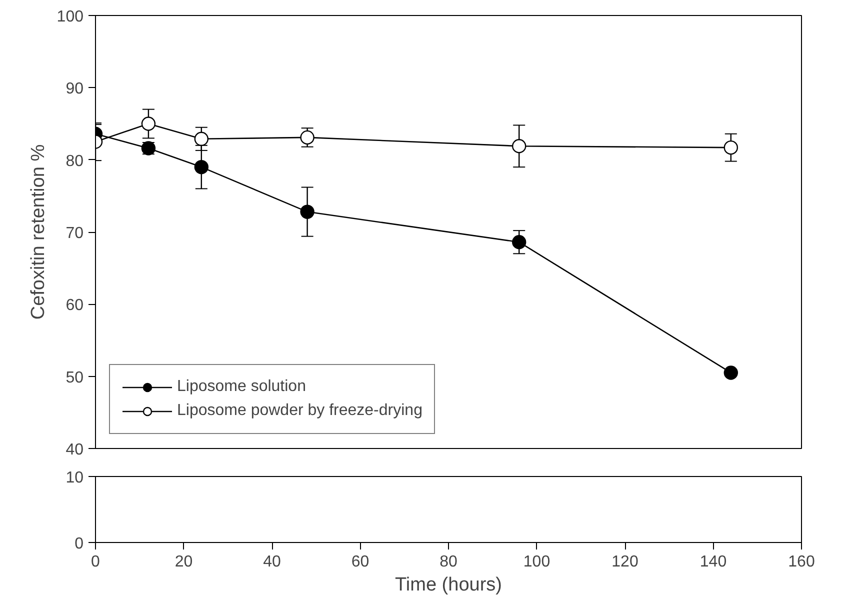 The image size is (846, 611). I want to click on x-tick-label: 60, so click(360, 562).